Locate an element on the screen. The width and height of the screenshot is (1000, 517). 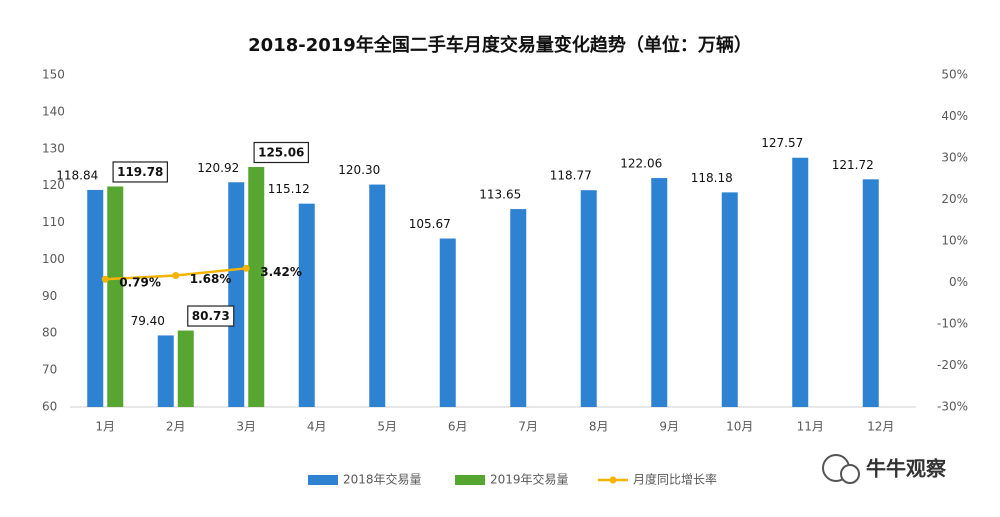
legend-label: 2019年交易量 is located at coordinates (529, 479).